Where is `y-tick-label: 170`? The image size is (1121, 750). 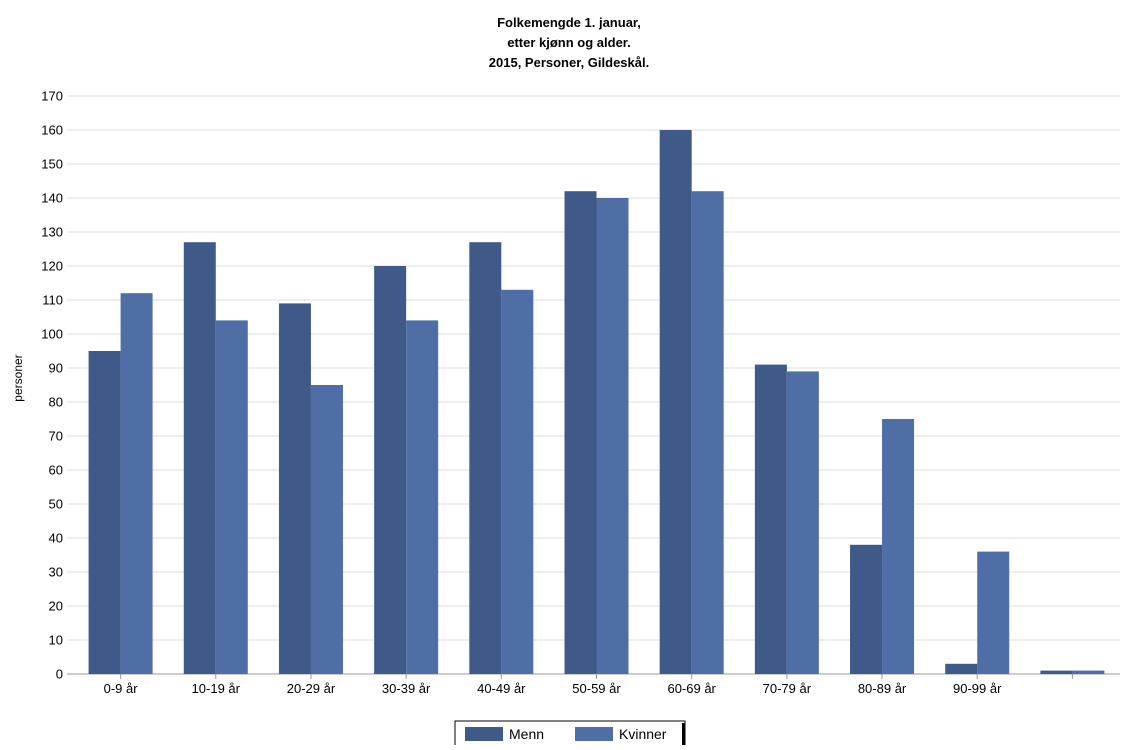 y-tick-label: 170 is located at coordinates (52, 96).